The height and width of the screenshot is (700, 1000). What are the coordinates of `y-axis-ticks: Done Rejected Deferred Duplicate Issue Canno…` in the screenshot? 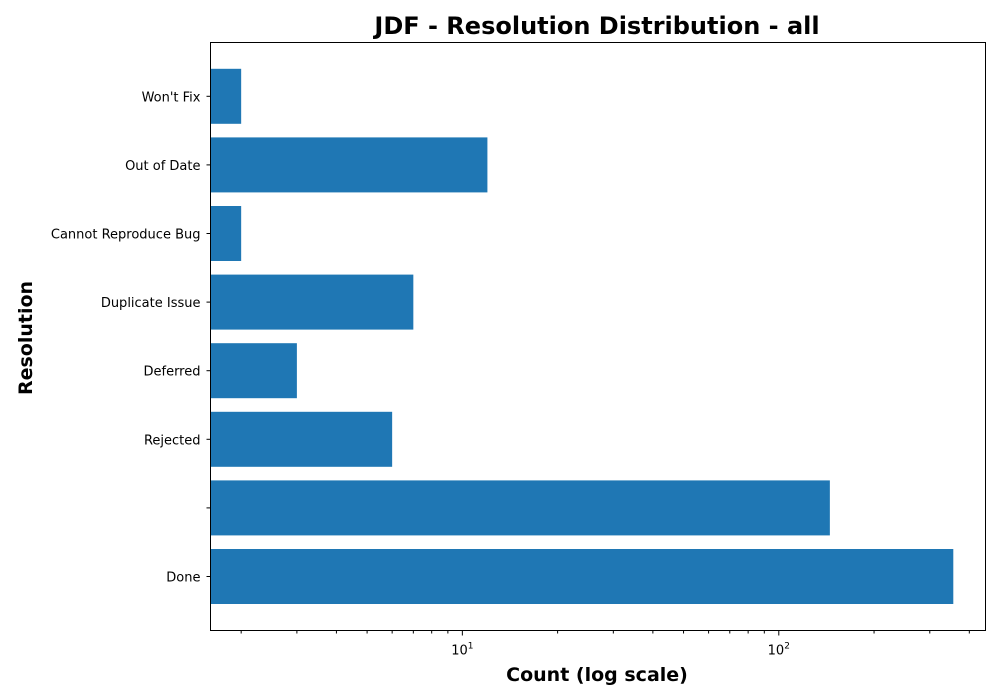 It's located at (131, 338).